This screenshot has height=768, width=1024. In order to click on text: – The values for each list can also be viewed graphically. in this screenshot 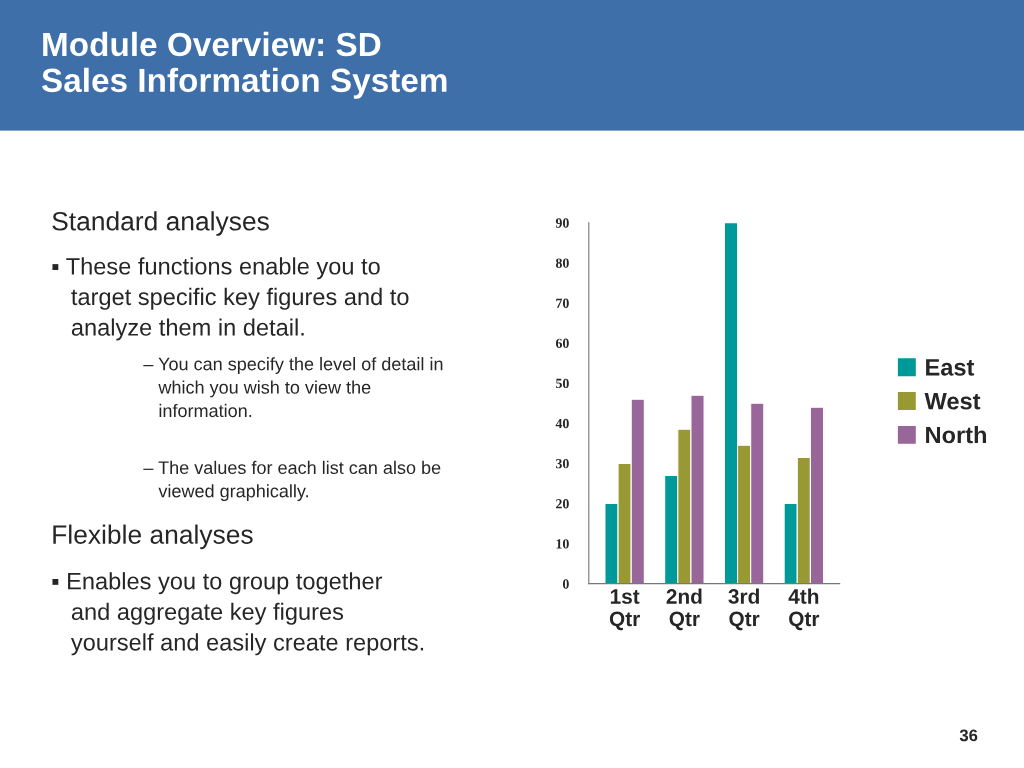, I will do `click(292, 480)`.